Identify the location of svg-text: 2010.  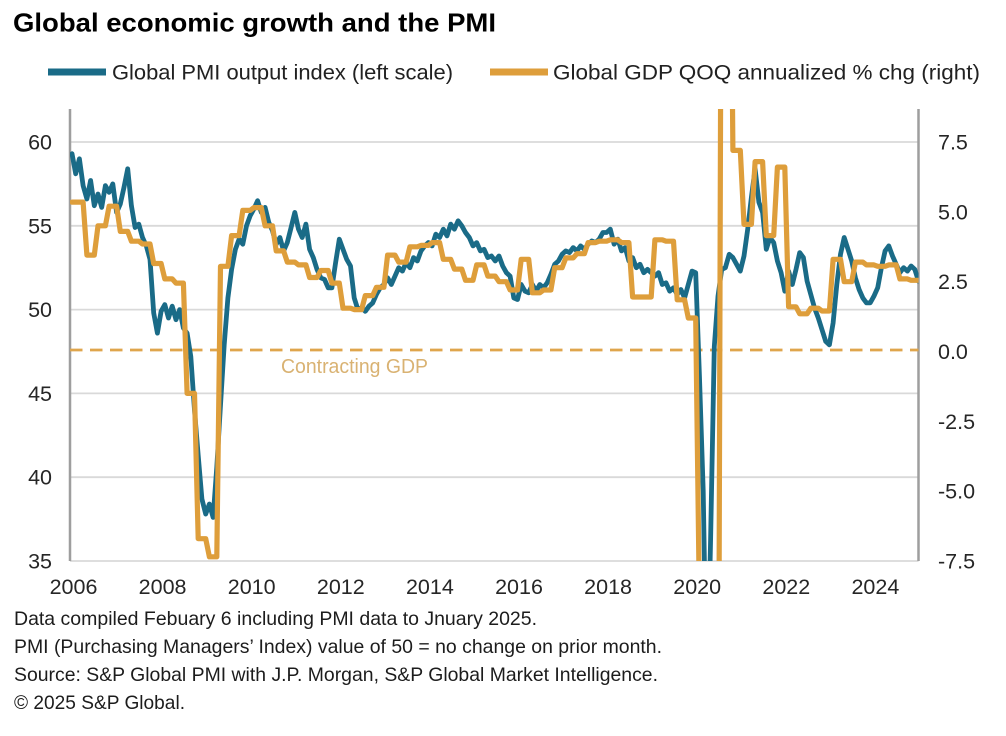
(252, 587).